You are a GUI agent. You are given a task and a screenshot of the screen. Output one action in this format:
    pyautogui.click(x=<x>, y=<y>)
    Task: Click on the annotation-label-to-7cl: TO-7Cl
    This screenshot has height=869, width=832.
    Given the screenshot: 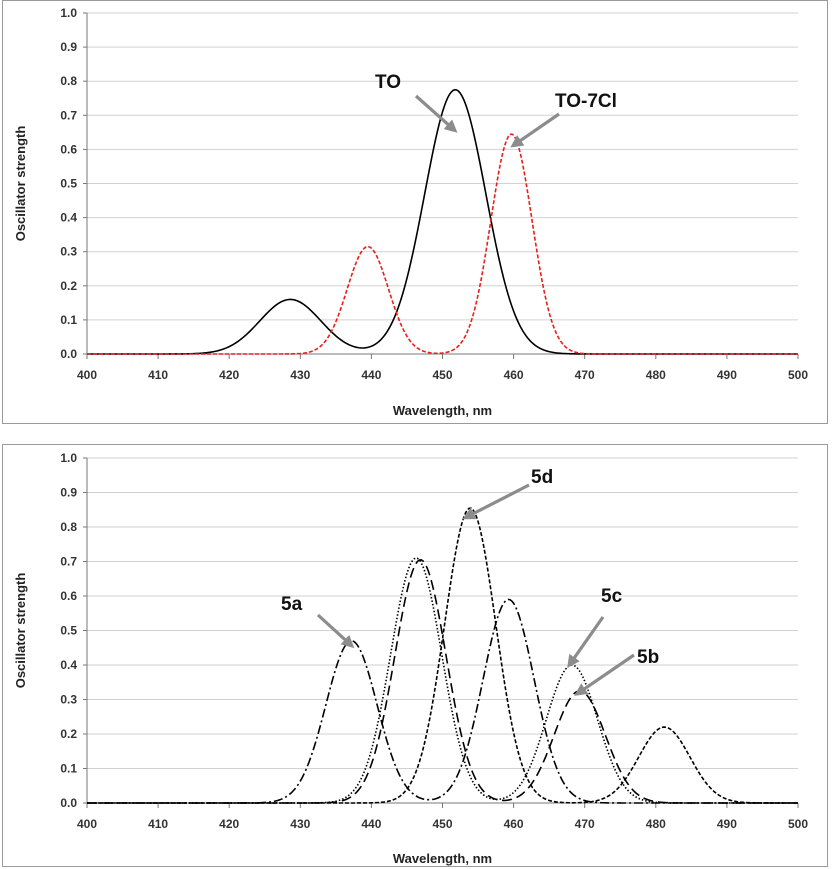 What is the action you would take?
    pyautogui.click(x=586, y=101)
    